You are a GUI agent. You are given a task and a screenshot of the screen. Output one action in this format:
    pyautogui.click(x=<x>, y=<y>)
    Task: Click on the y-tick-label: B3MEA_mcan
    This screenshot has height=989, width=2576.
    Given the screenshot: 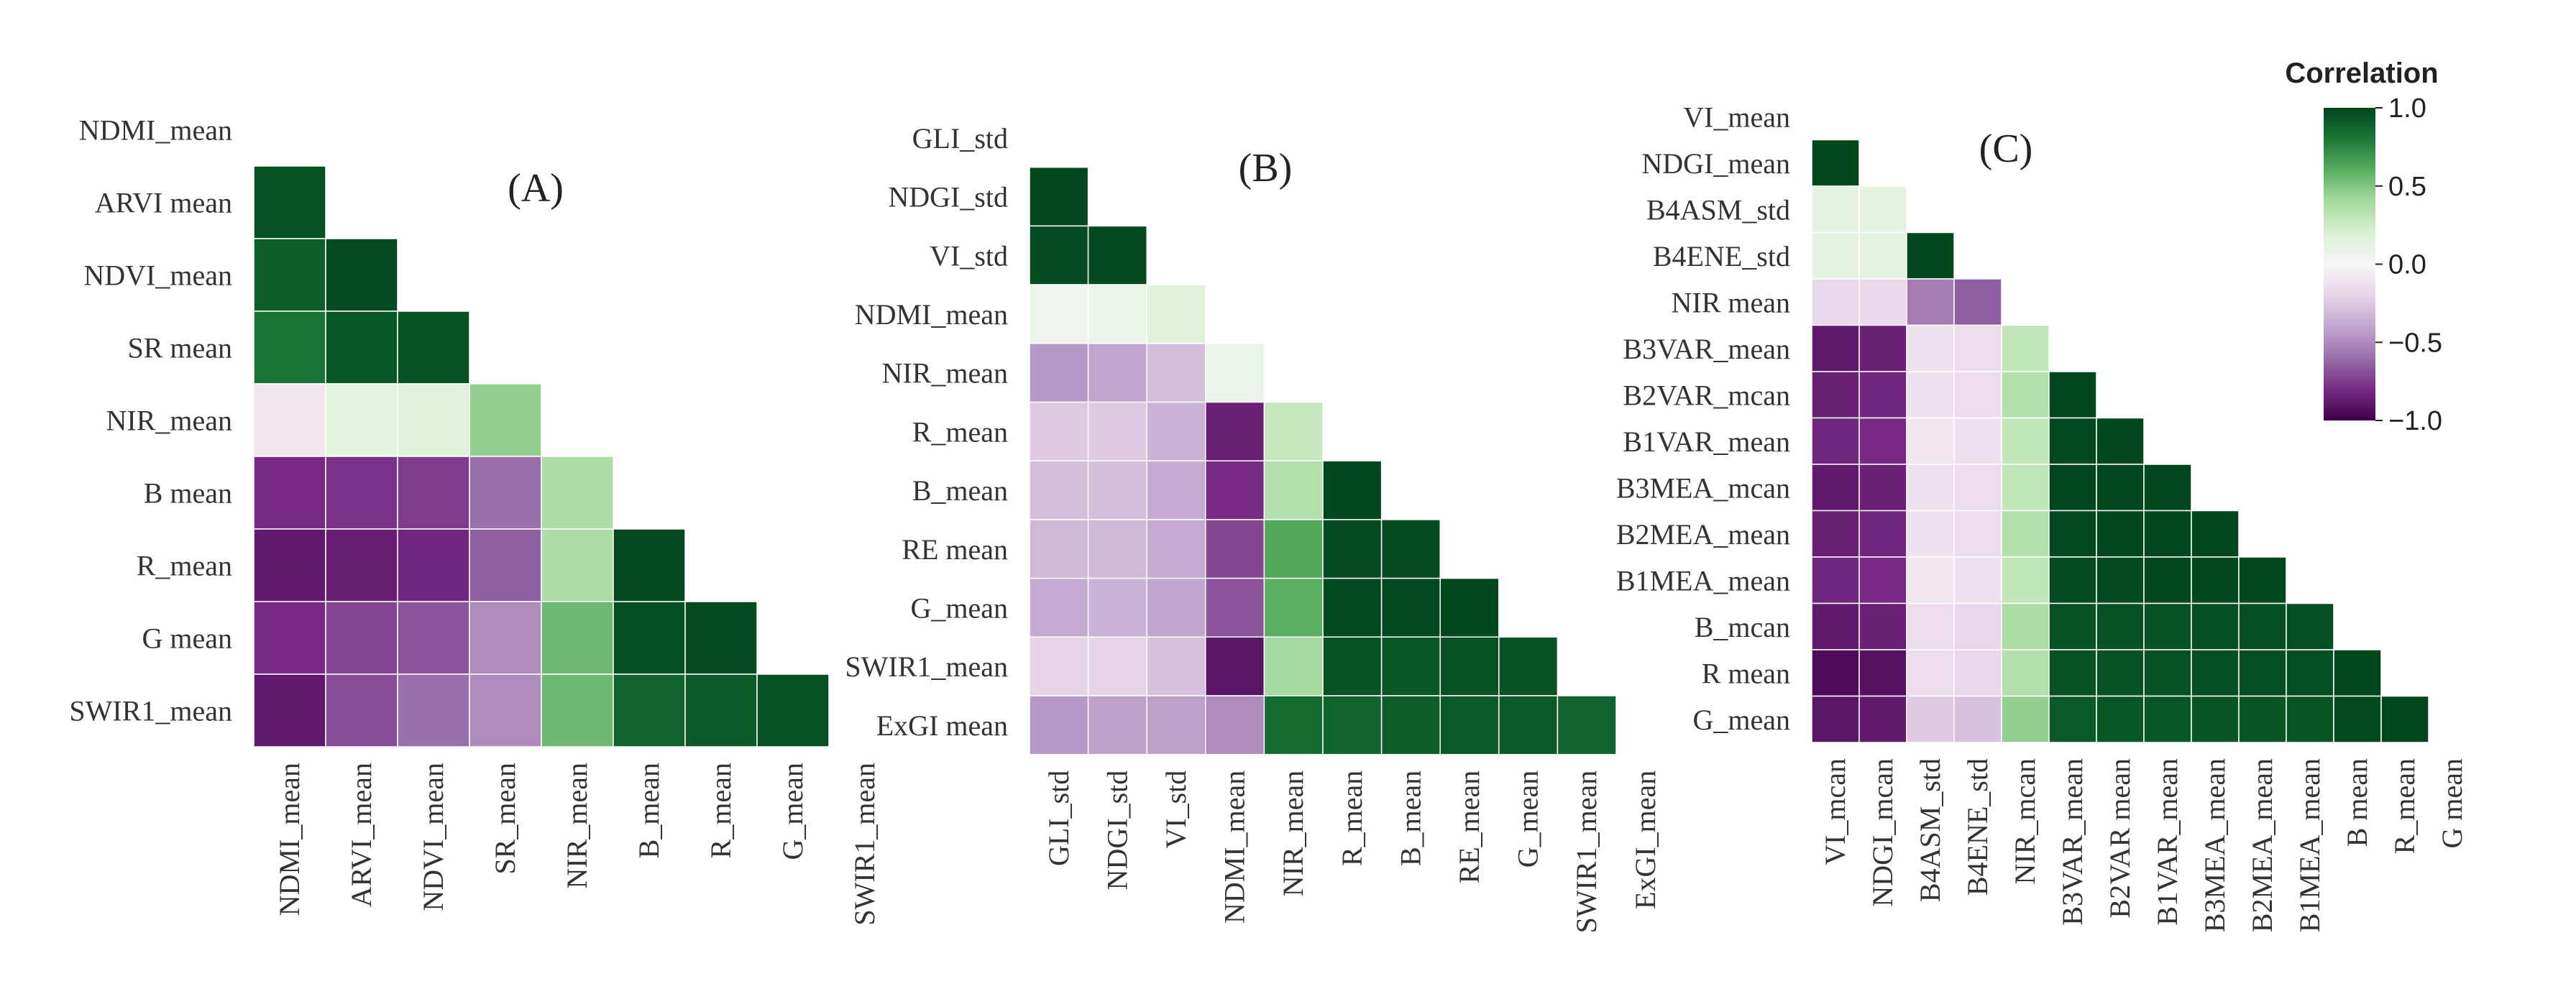 What is the action you would take?
    pyautogui.click(x=1703, y=488)
    